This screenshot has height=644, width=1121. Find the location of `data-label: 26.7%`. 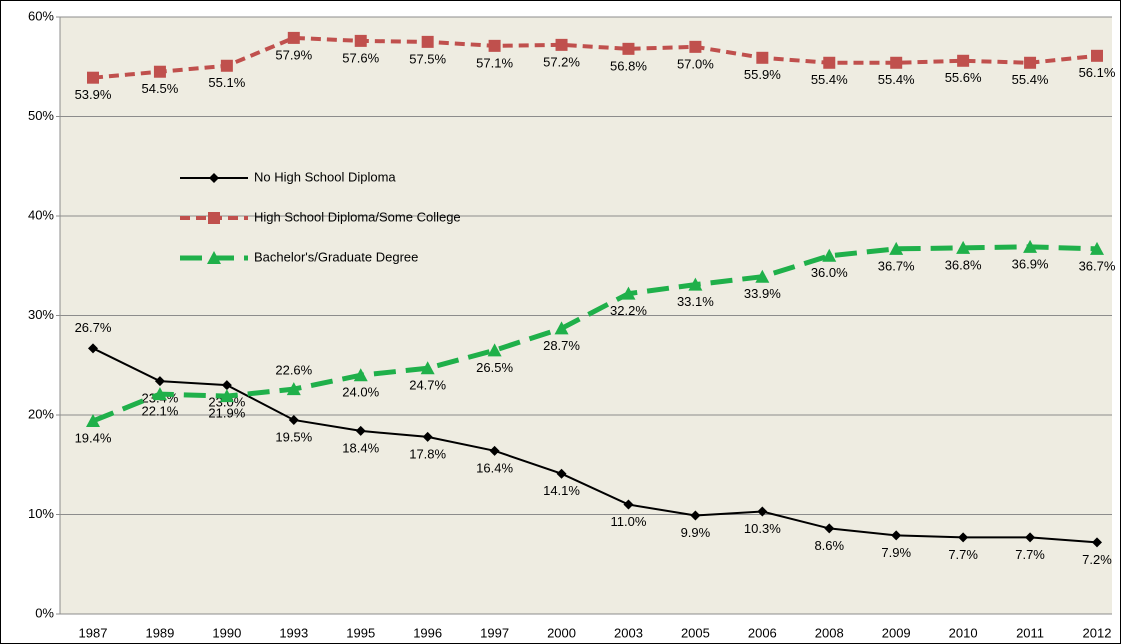

data-label: 26.7% is located at coordinates (93, 327).